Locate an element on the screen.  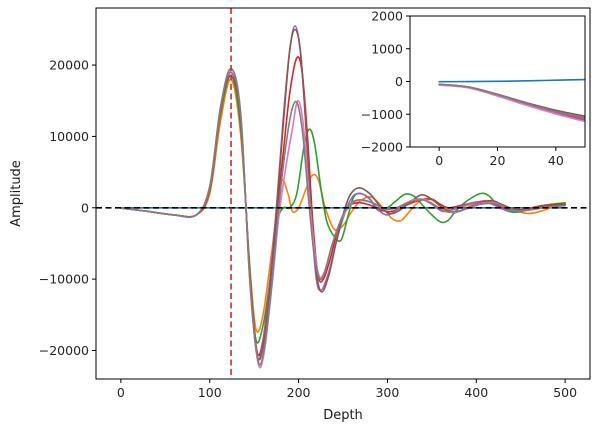
main-x-axis-label: Depth is located at coordinates (343, 415).